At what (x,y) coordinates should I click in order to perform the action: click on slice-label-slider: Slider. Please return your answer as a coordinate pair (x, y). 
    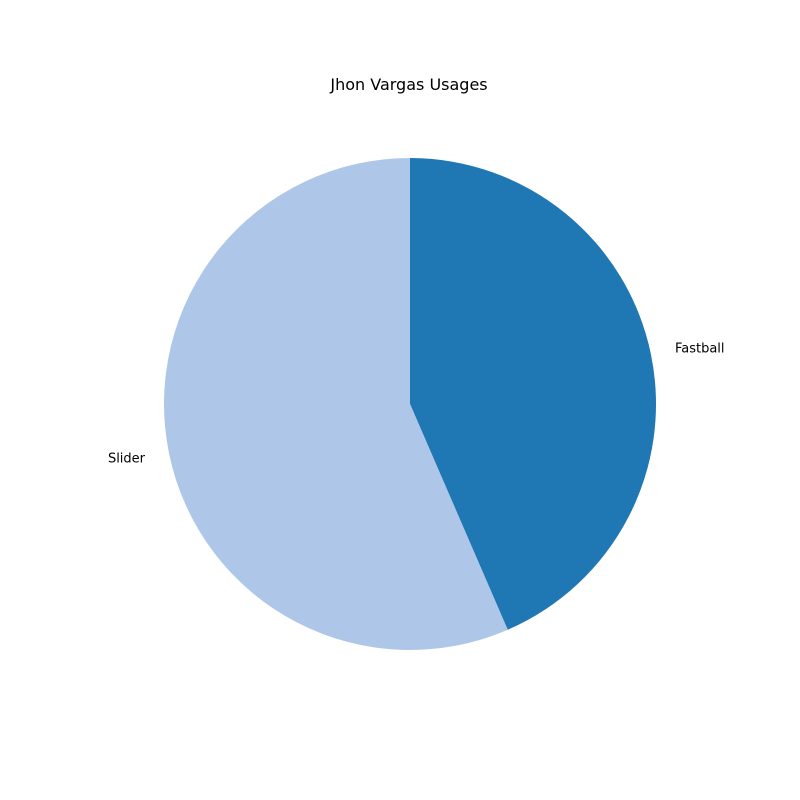
    Looking at the image, I should click on (127, 458).